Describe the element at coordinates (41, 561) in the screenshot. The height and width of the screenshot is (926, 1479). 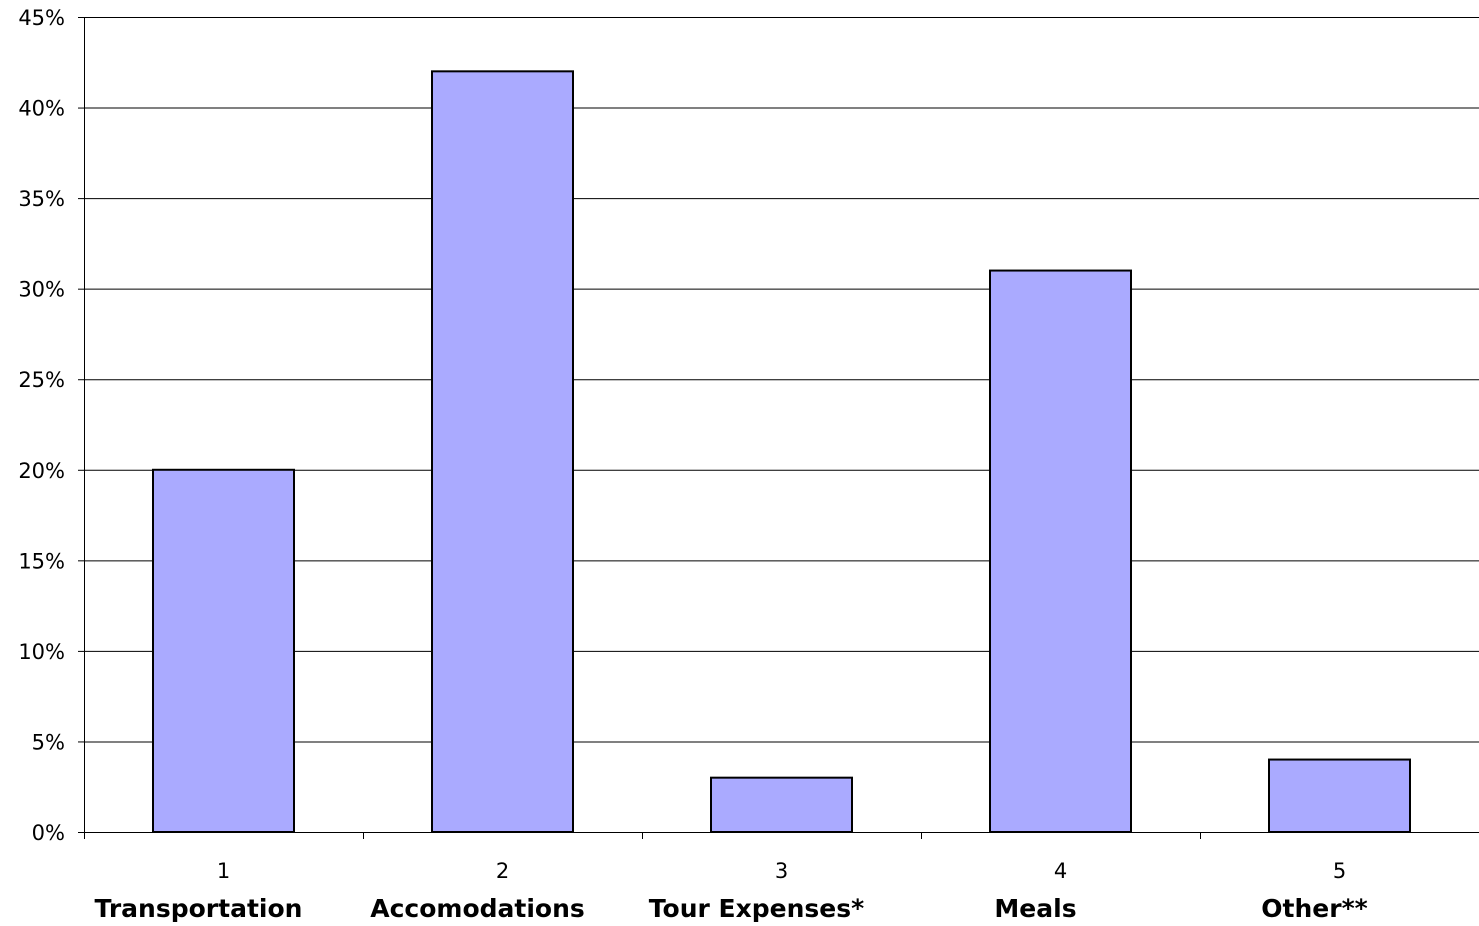
I see `y-tick-label: 15%` at that location.